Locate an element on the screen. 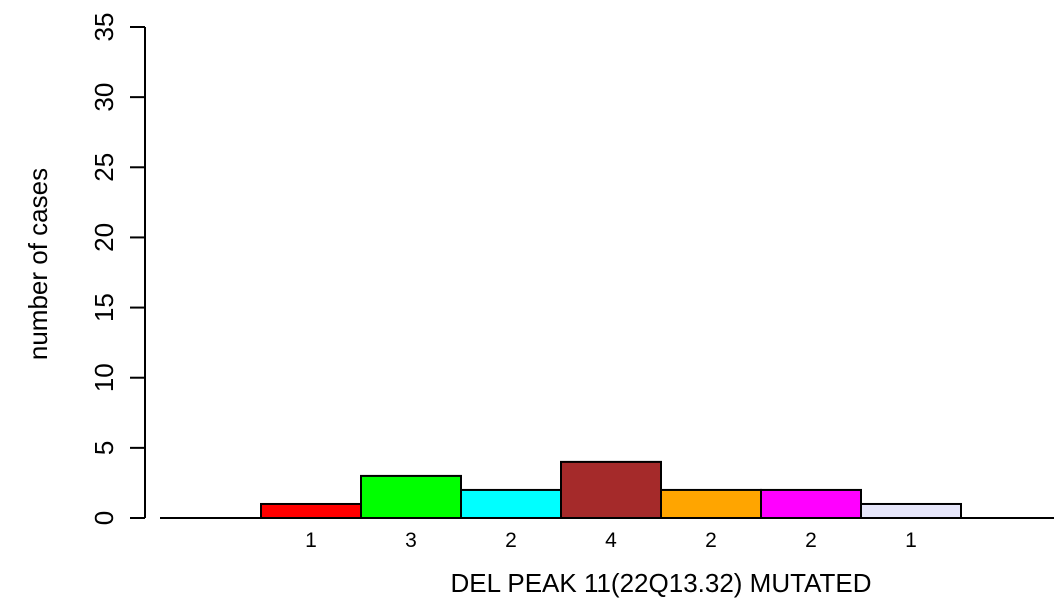  x-tick-labels: 1 3 2 4 2 2 1 is located at coordinates (611, 540).